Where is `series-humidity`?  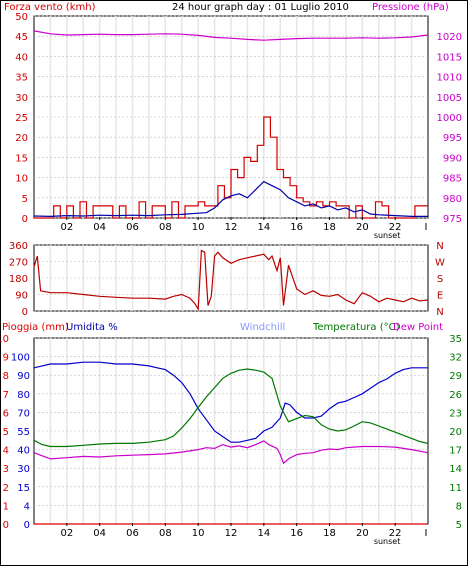 series-humidity is located at coordinates (230, 402).